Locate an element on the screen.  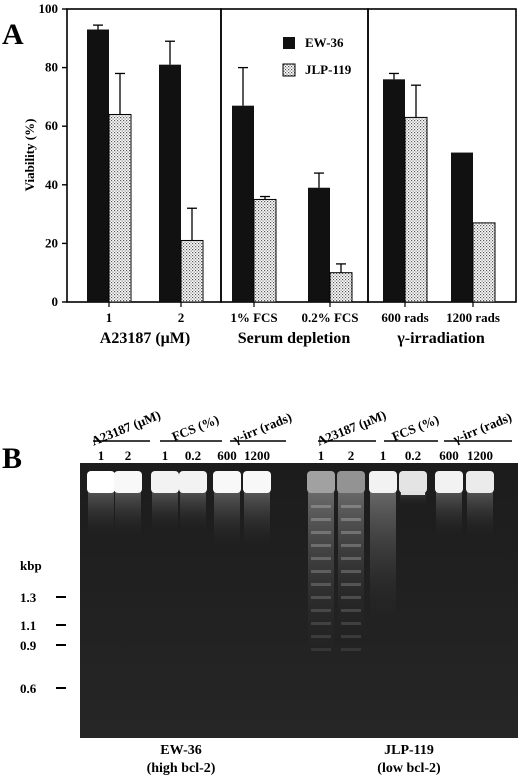
legend: EW-36 JLP-119 is located at coordinates (317, 56).